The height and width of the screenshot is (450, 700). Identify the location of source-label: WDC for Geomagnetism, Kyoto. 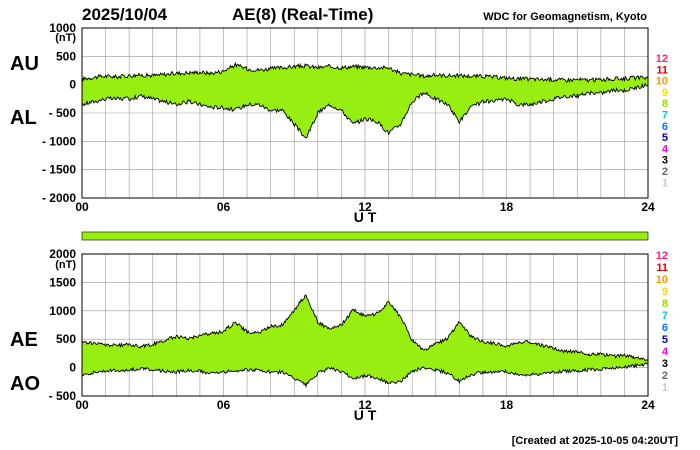
(565, 17).